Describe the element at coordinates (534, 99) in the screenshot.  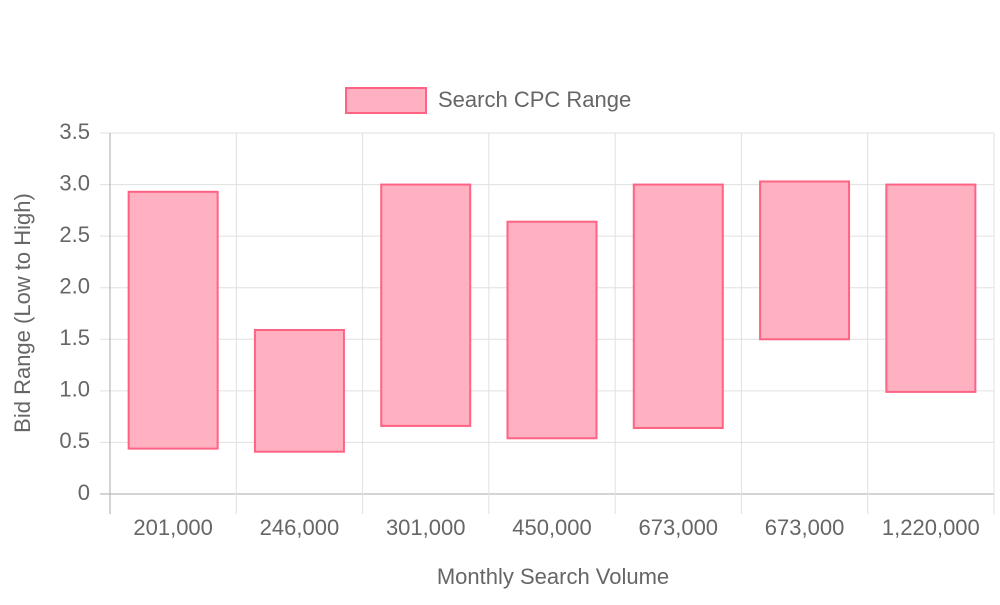
I see `legend-label: Search CPC Range` at that location.